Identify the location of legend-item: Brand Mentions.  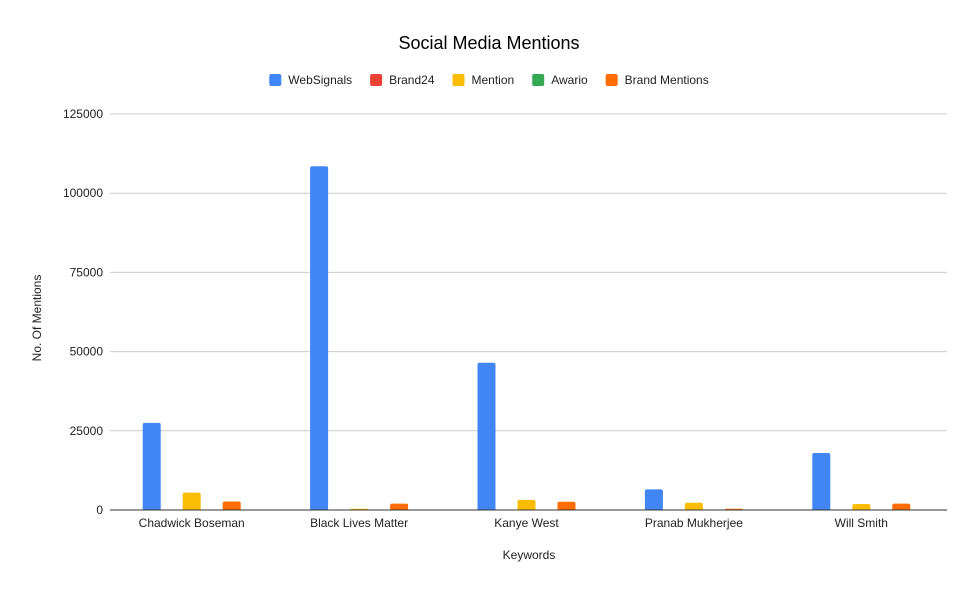
(657, 80).